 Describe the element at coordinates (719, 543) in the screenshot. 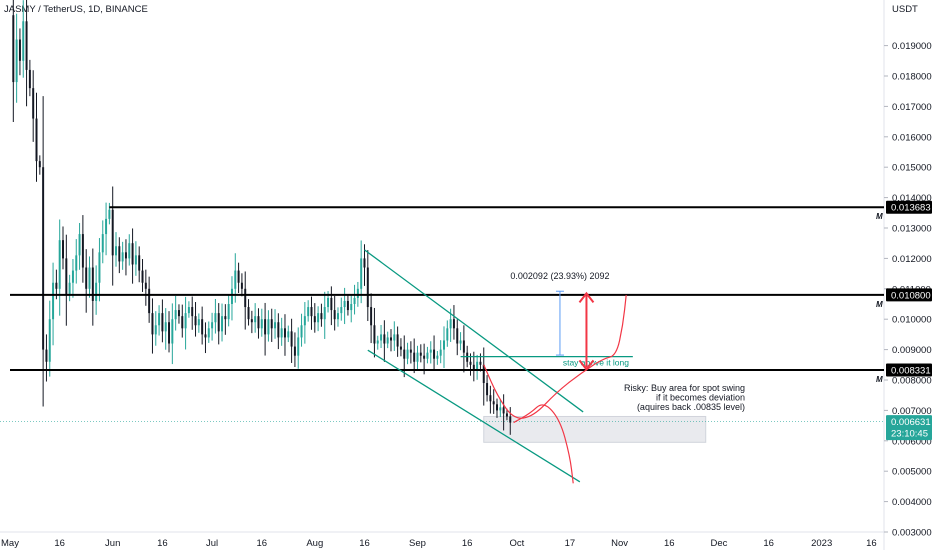

I see `time-tick-label: Dec` at that location.